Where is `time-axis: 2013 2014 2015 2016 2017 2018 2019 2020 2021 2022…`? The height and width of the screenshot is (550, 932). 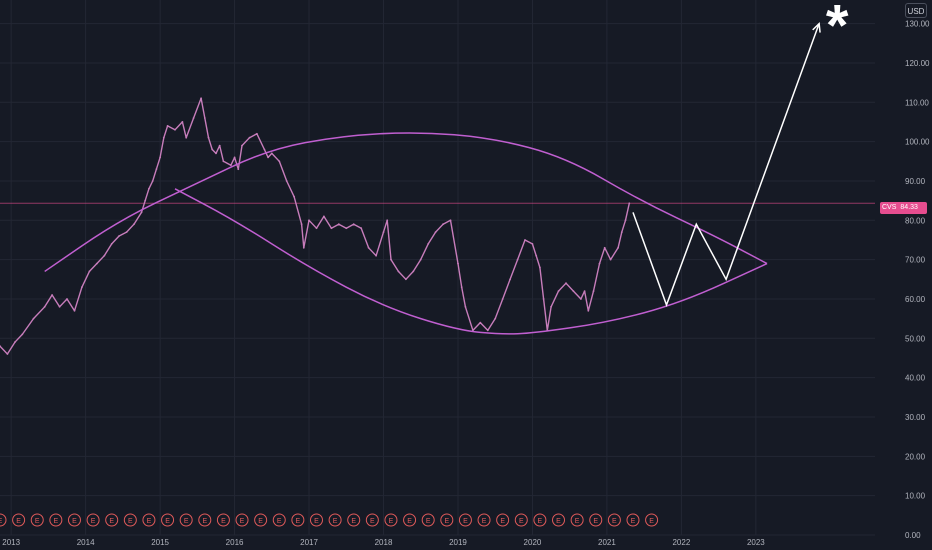 time-axis: 2013 2014 2015 2016 2017 2018 2019 2020 2021 2022… is located at coordinates (383, 542).